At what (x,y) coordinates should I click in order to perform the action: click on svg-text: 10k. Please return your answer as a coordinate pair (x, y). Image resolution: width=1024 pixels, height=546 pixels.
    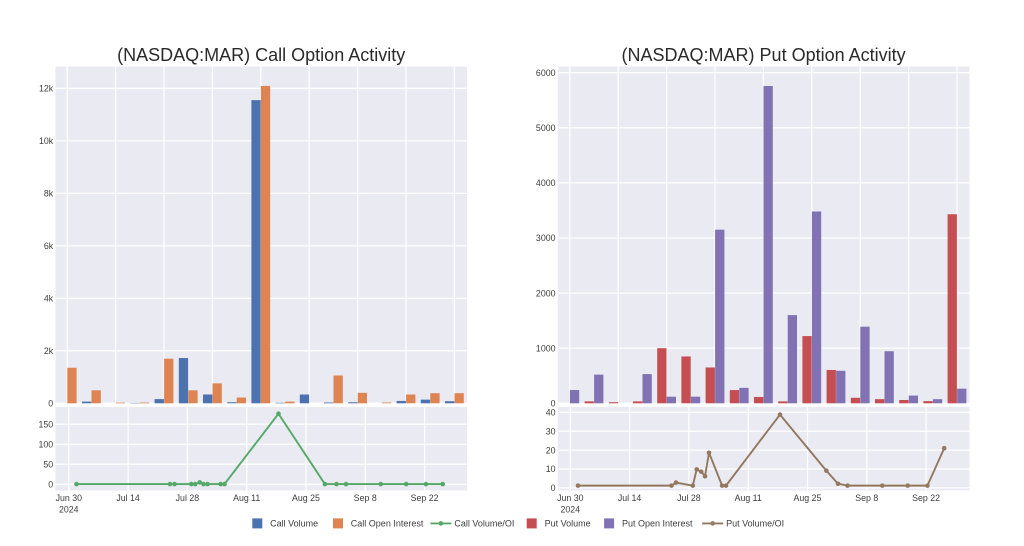
    Looking at the image, I should click on (46, 141).